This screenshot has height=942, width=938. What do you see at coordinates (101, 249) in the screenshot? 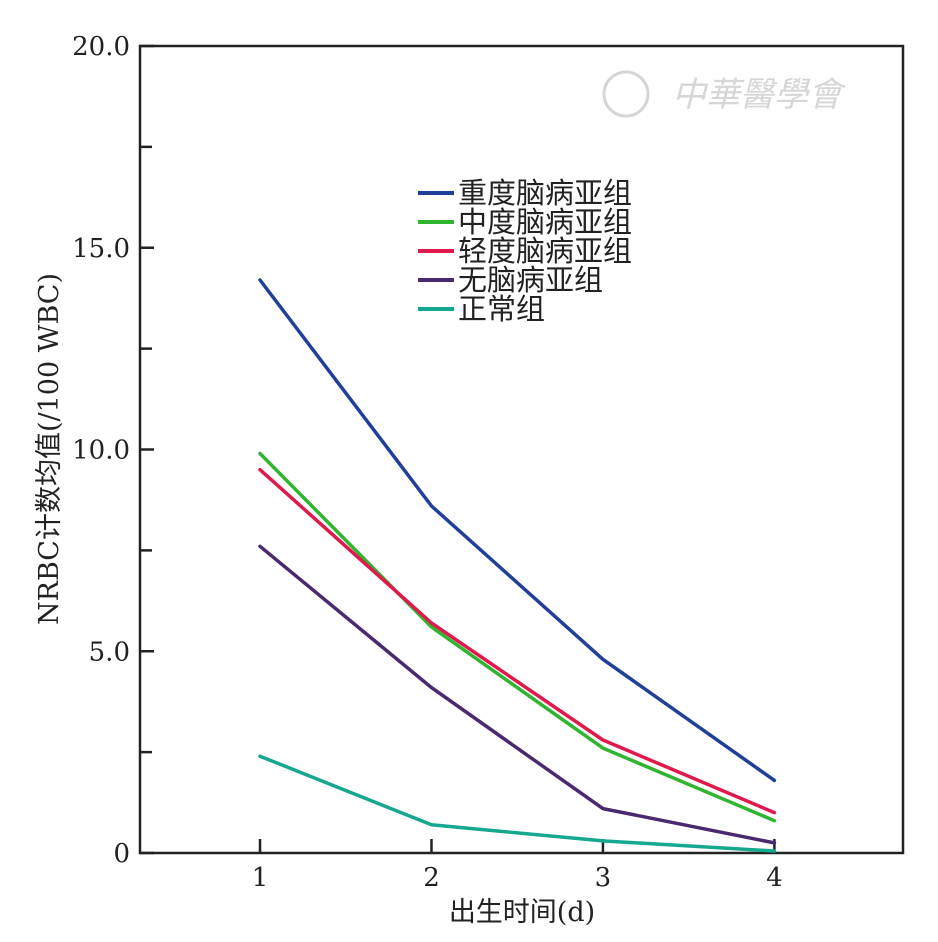
I see `y-tick-label: 15.0` at bounding box center [101, 249].